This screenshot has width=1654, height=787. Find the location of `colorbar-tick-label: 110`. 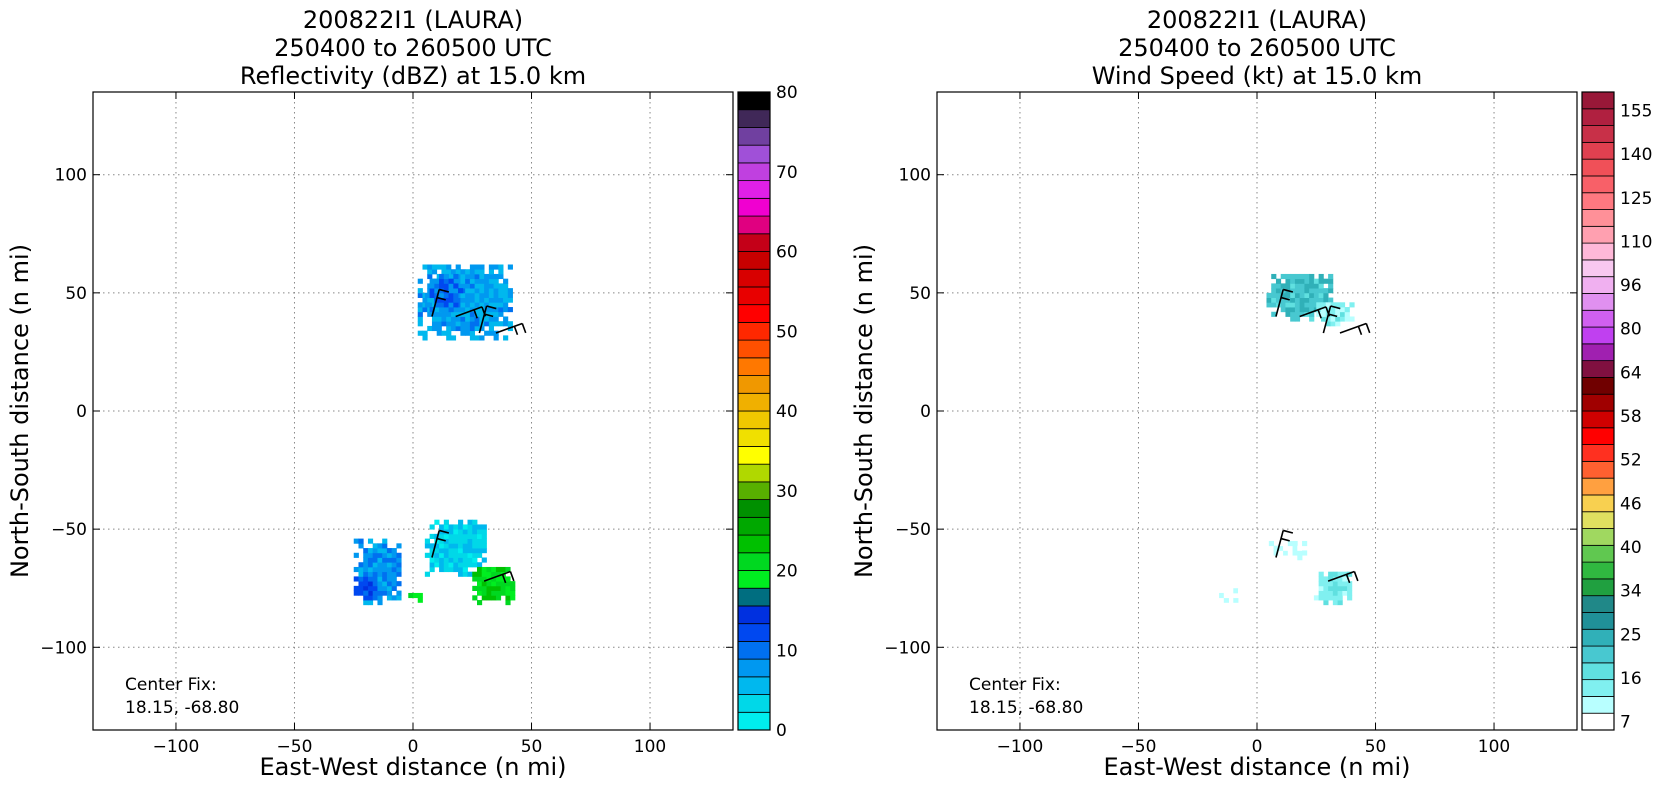

colorbar-tick-label: 110 is located at coordinates (1636, 242).